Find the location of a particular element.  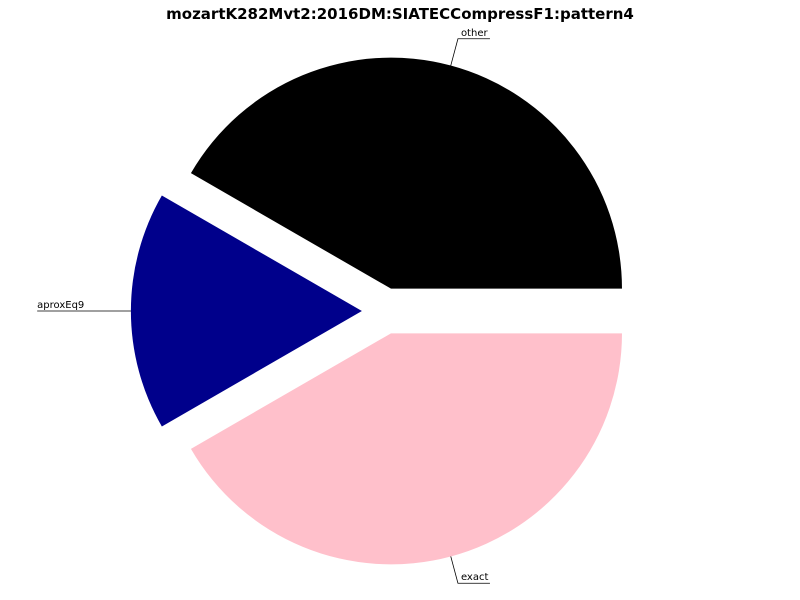

label-leader-line-exact is located at coordinates (470, 570).